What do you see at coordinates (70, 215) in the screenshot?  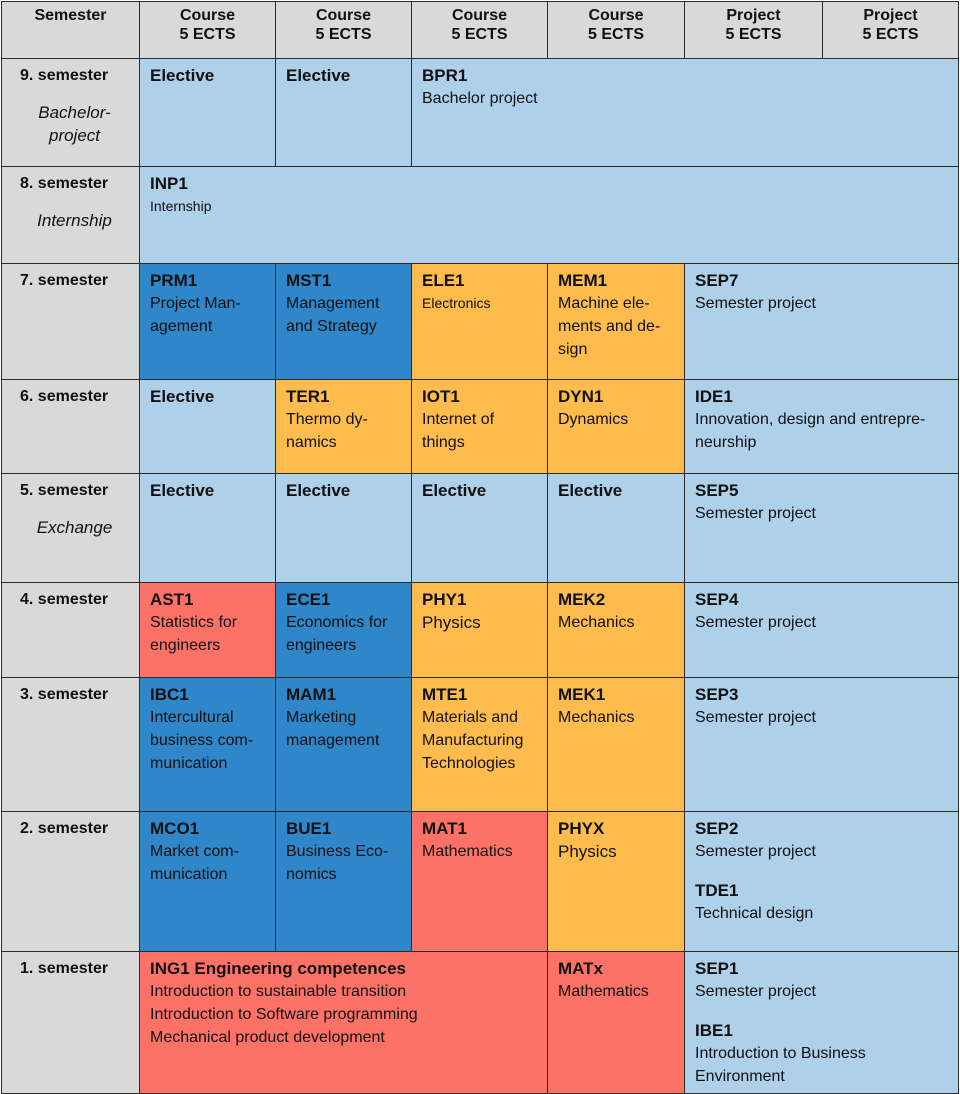 I see `semester-label: 8. semester Internship` at bounding box center [70, 215].